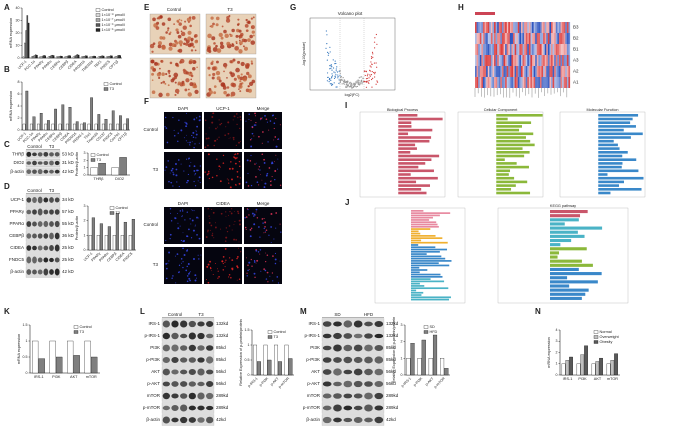  Describe the element at coordinates (433, 327) in the screenshot. I see `legend-label: SD` at that location.